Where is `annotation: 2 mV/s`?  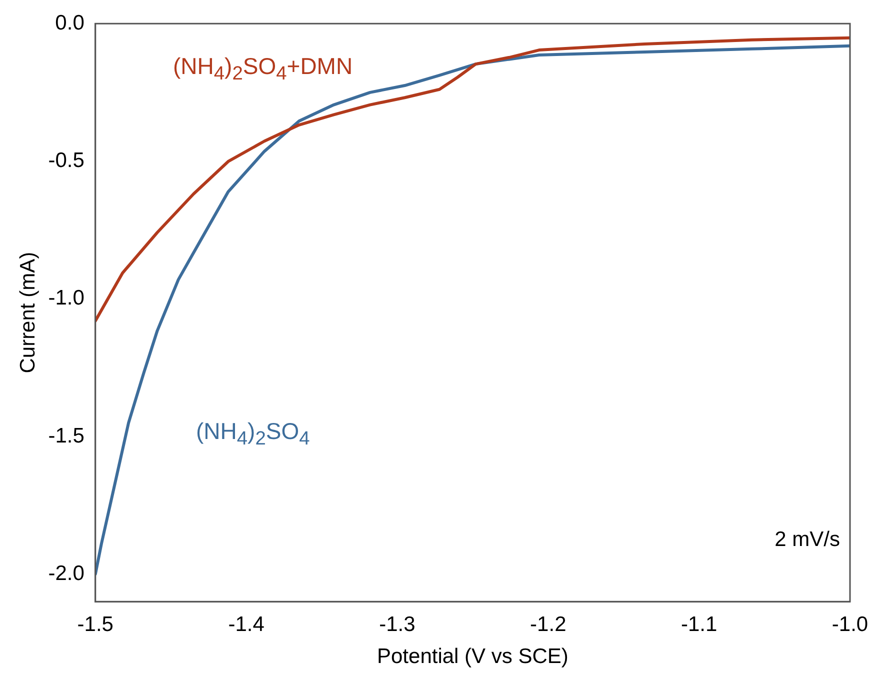
annotation: 2 mV/s is located at coordinates (807, 540).